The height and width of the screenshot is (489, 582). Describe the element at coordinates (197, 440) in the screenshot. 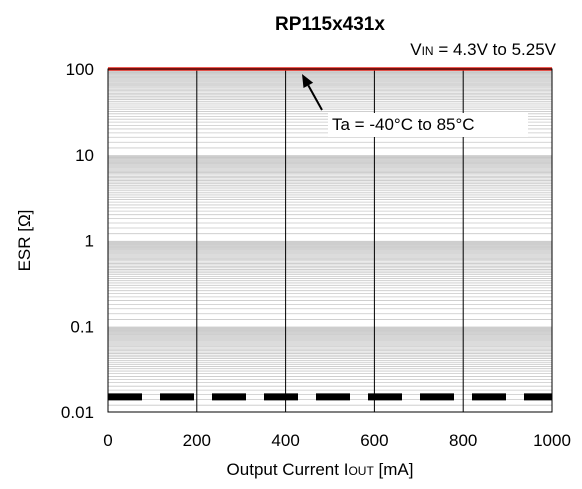

I see `x-tick-label: 200` at that location.